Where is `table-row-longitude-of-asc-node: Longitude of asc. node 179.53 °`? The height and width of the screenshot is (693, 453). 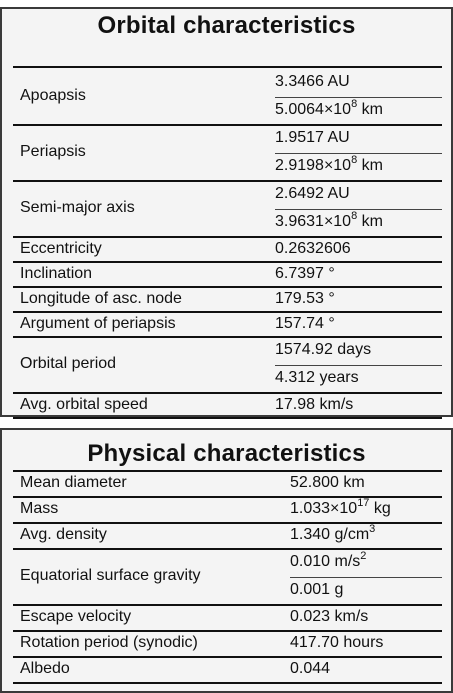
table-row-longitude-of-asc-node: Longitude of asc. node 179.53 ° is located at coordinates (227, 300).